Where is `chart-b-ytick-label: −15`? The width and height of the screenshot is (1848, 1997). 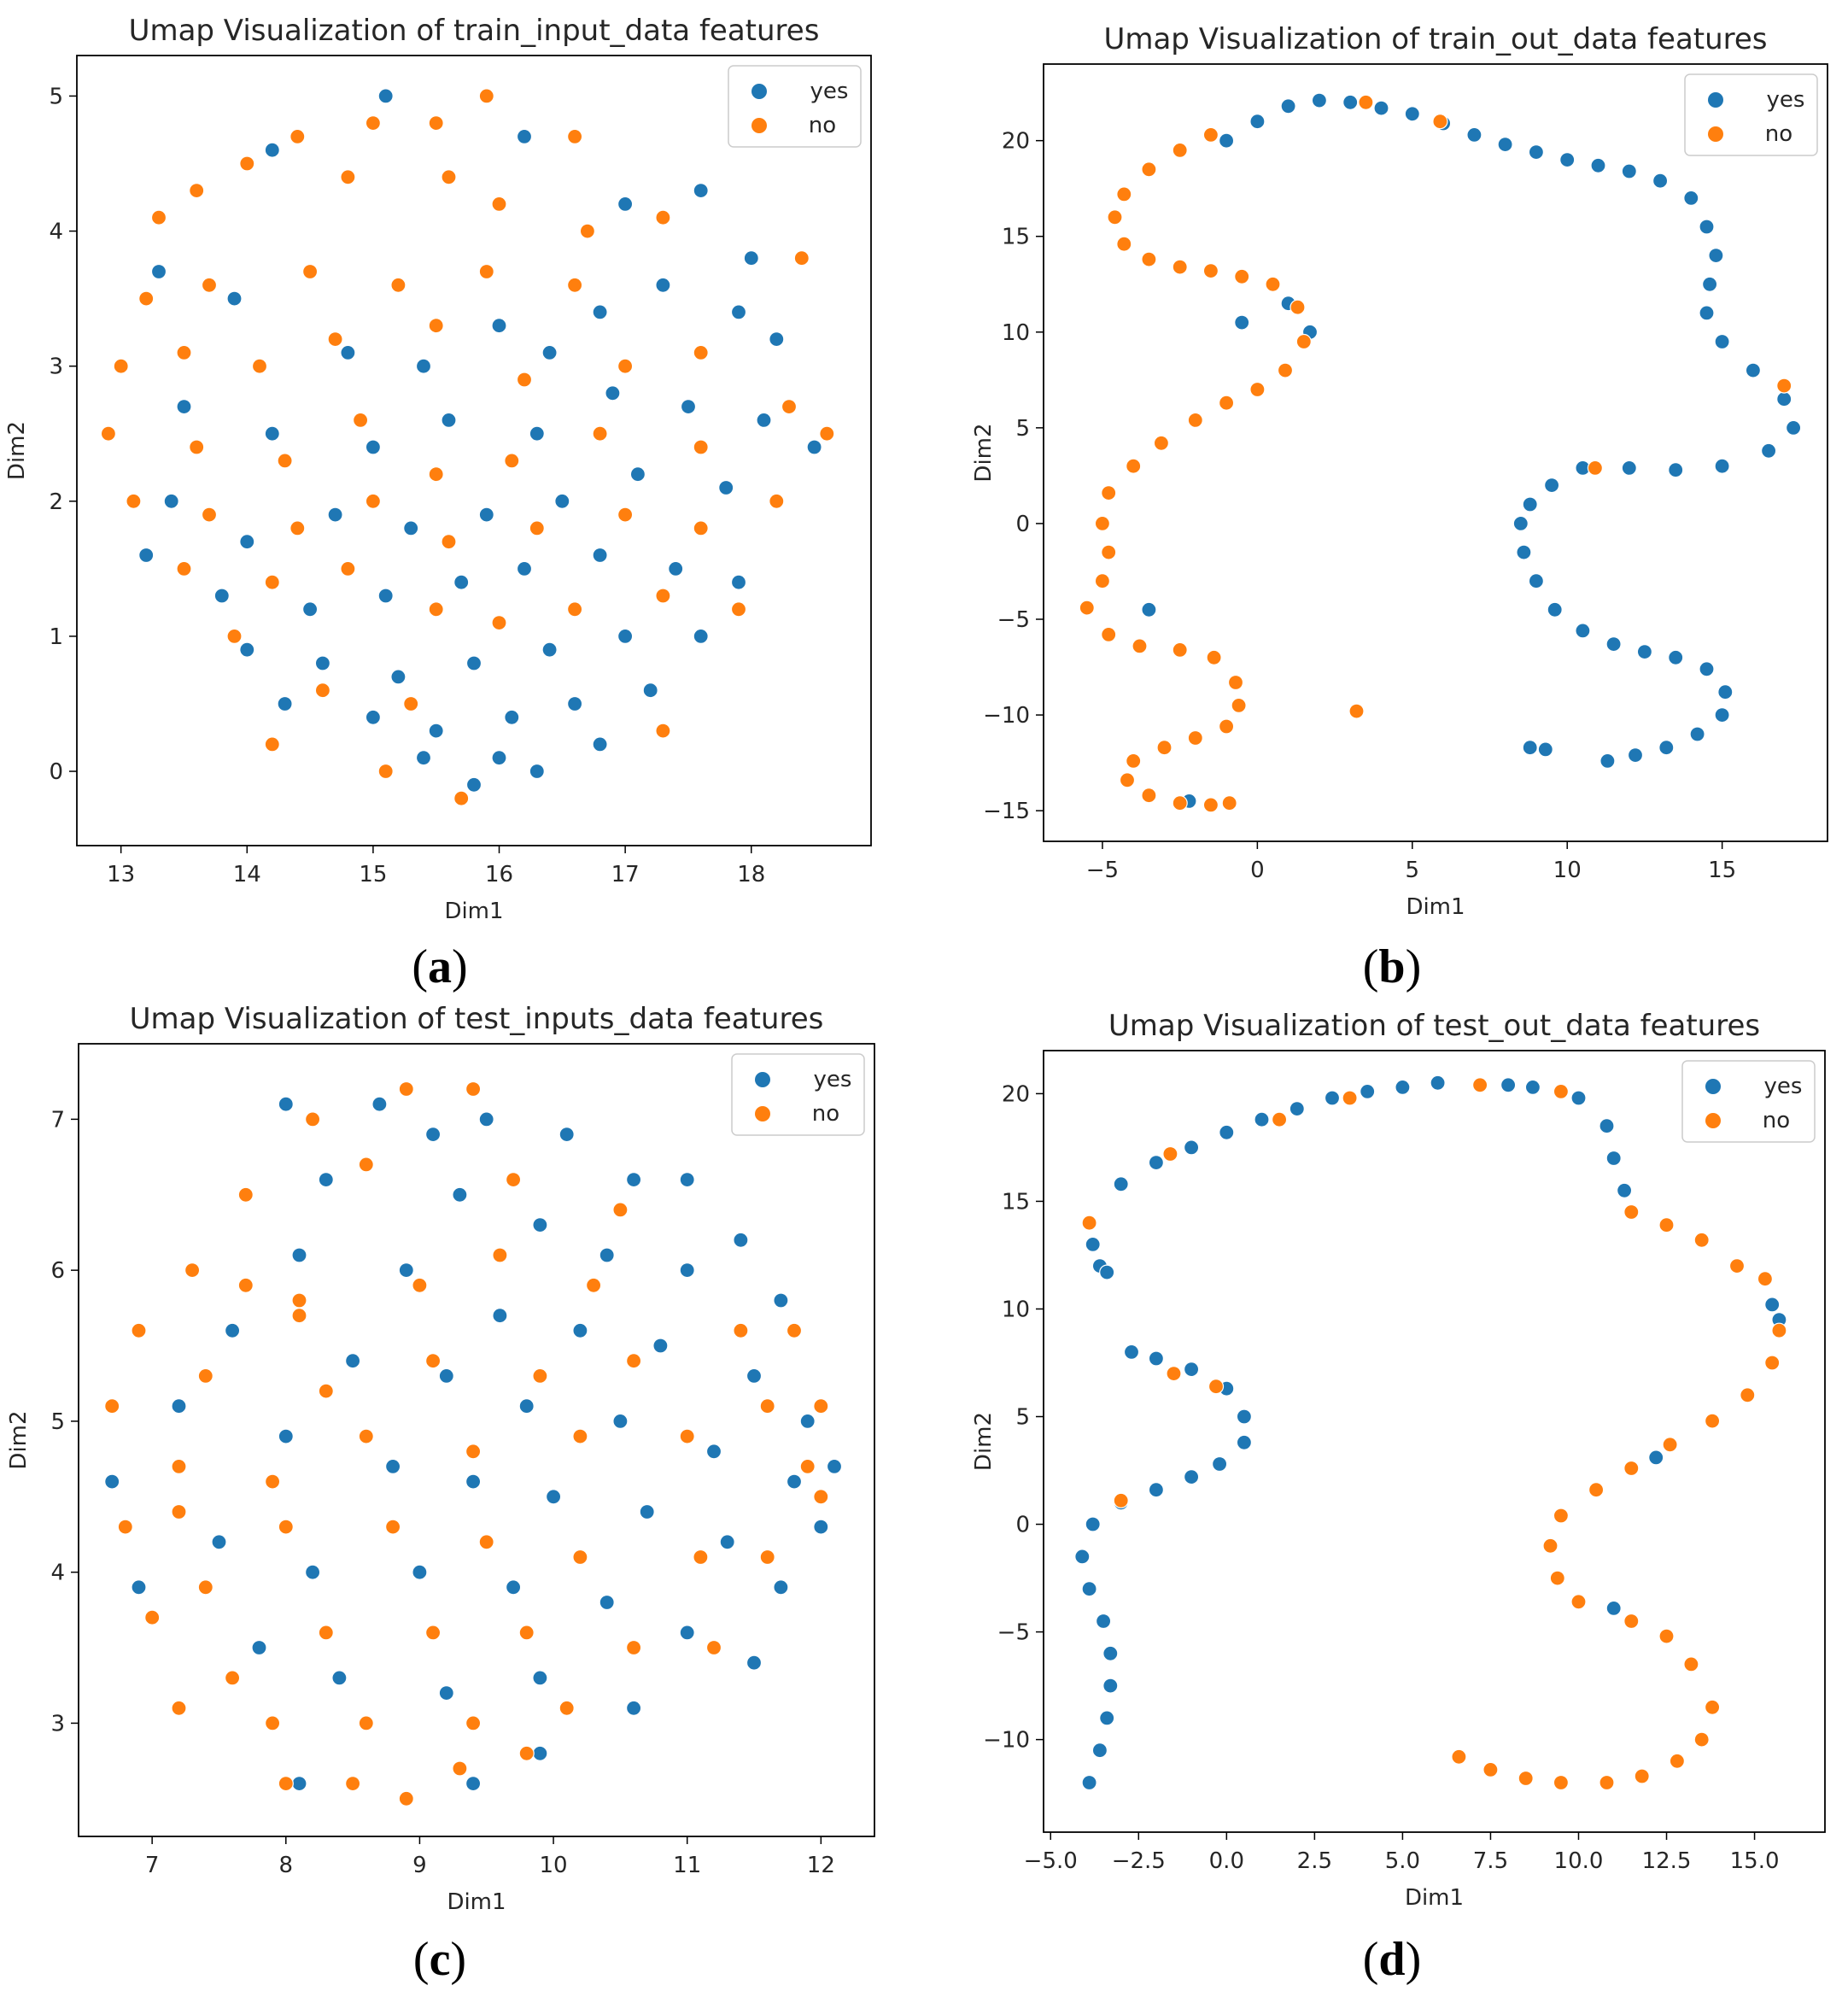 chart-b-ytick-label: −15 is located at coordinates (1007, 811).